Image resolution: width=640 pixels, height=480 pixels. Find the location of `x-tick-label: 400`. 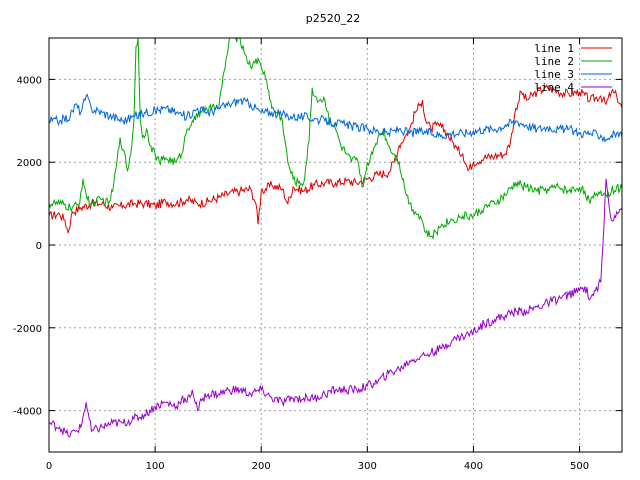

x-tick-label: 400 is located at coordinates (473, 466).